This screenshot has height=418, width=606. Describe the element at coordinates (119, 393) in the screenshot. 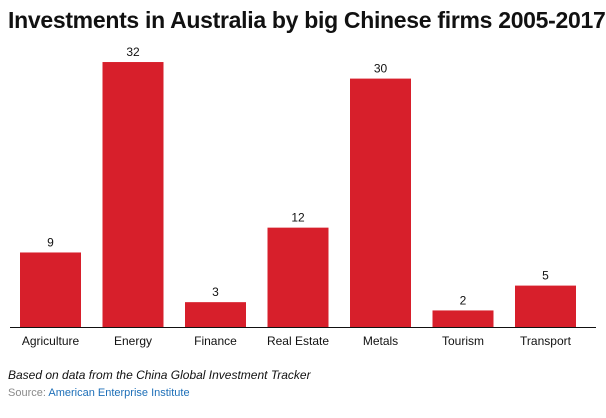

I see `source-link: American Enterprise Institute` at that location.